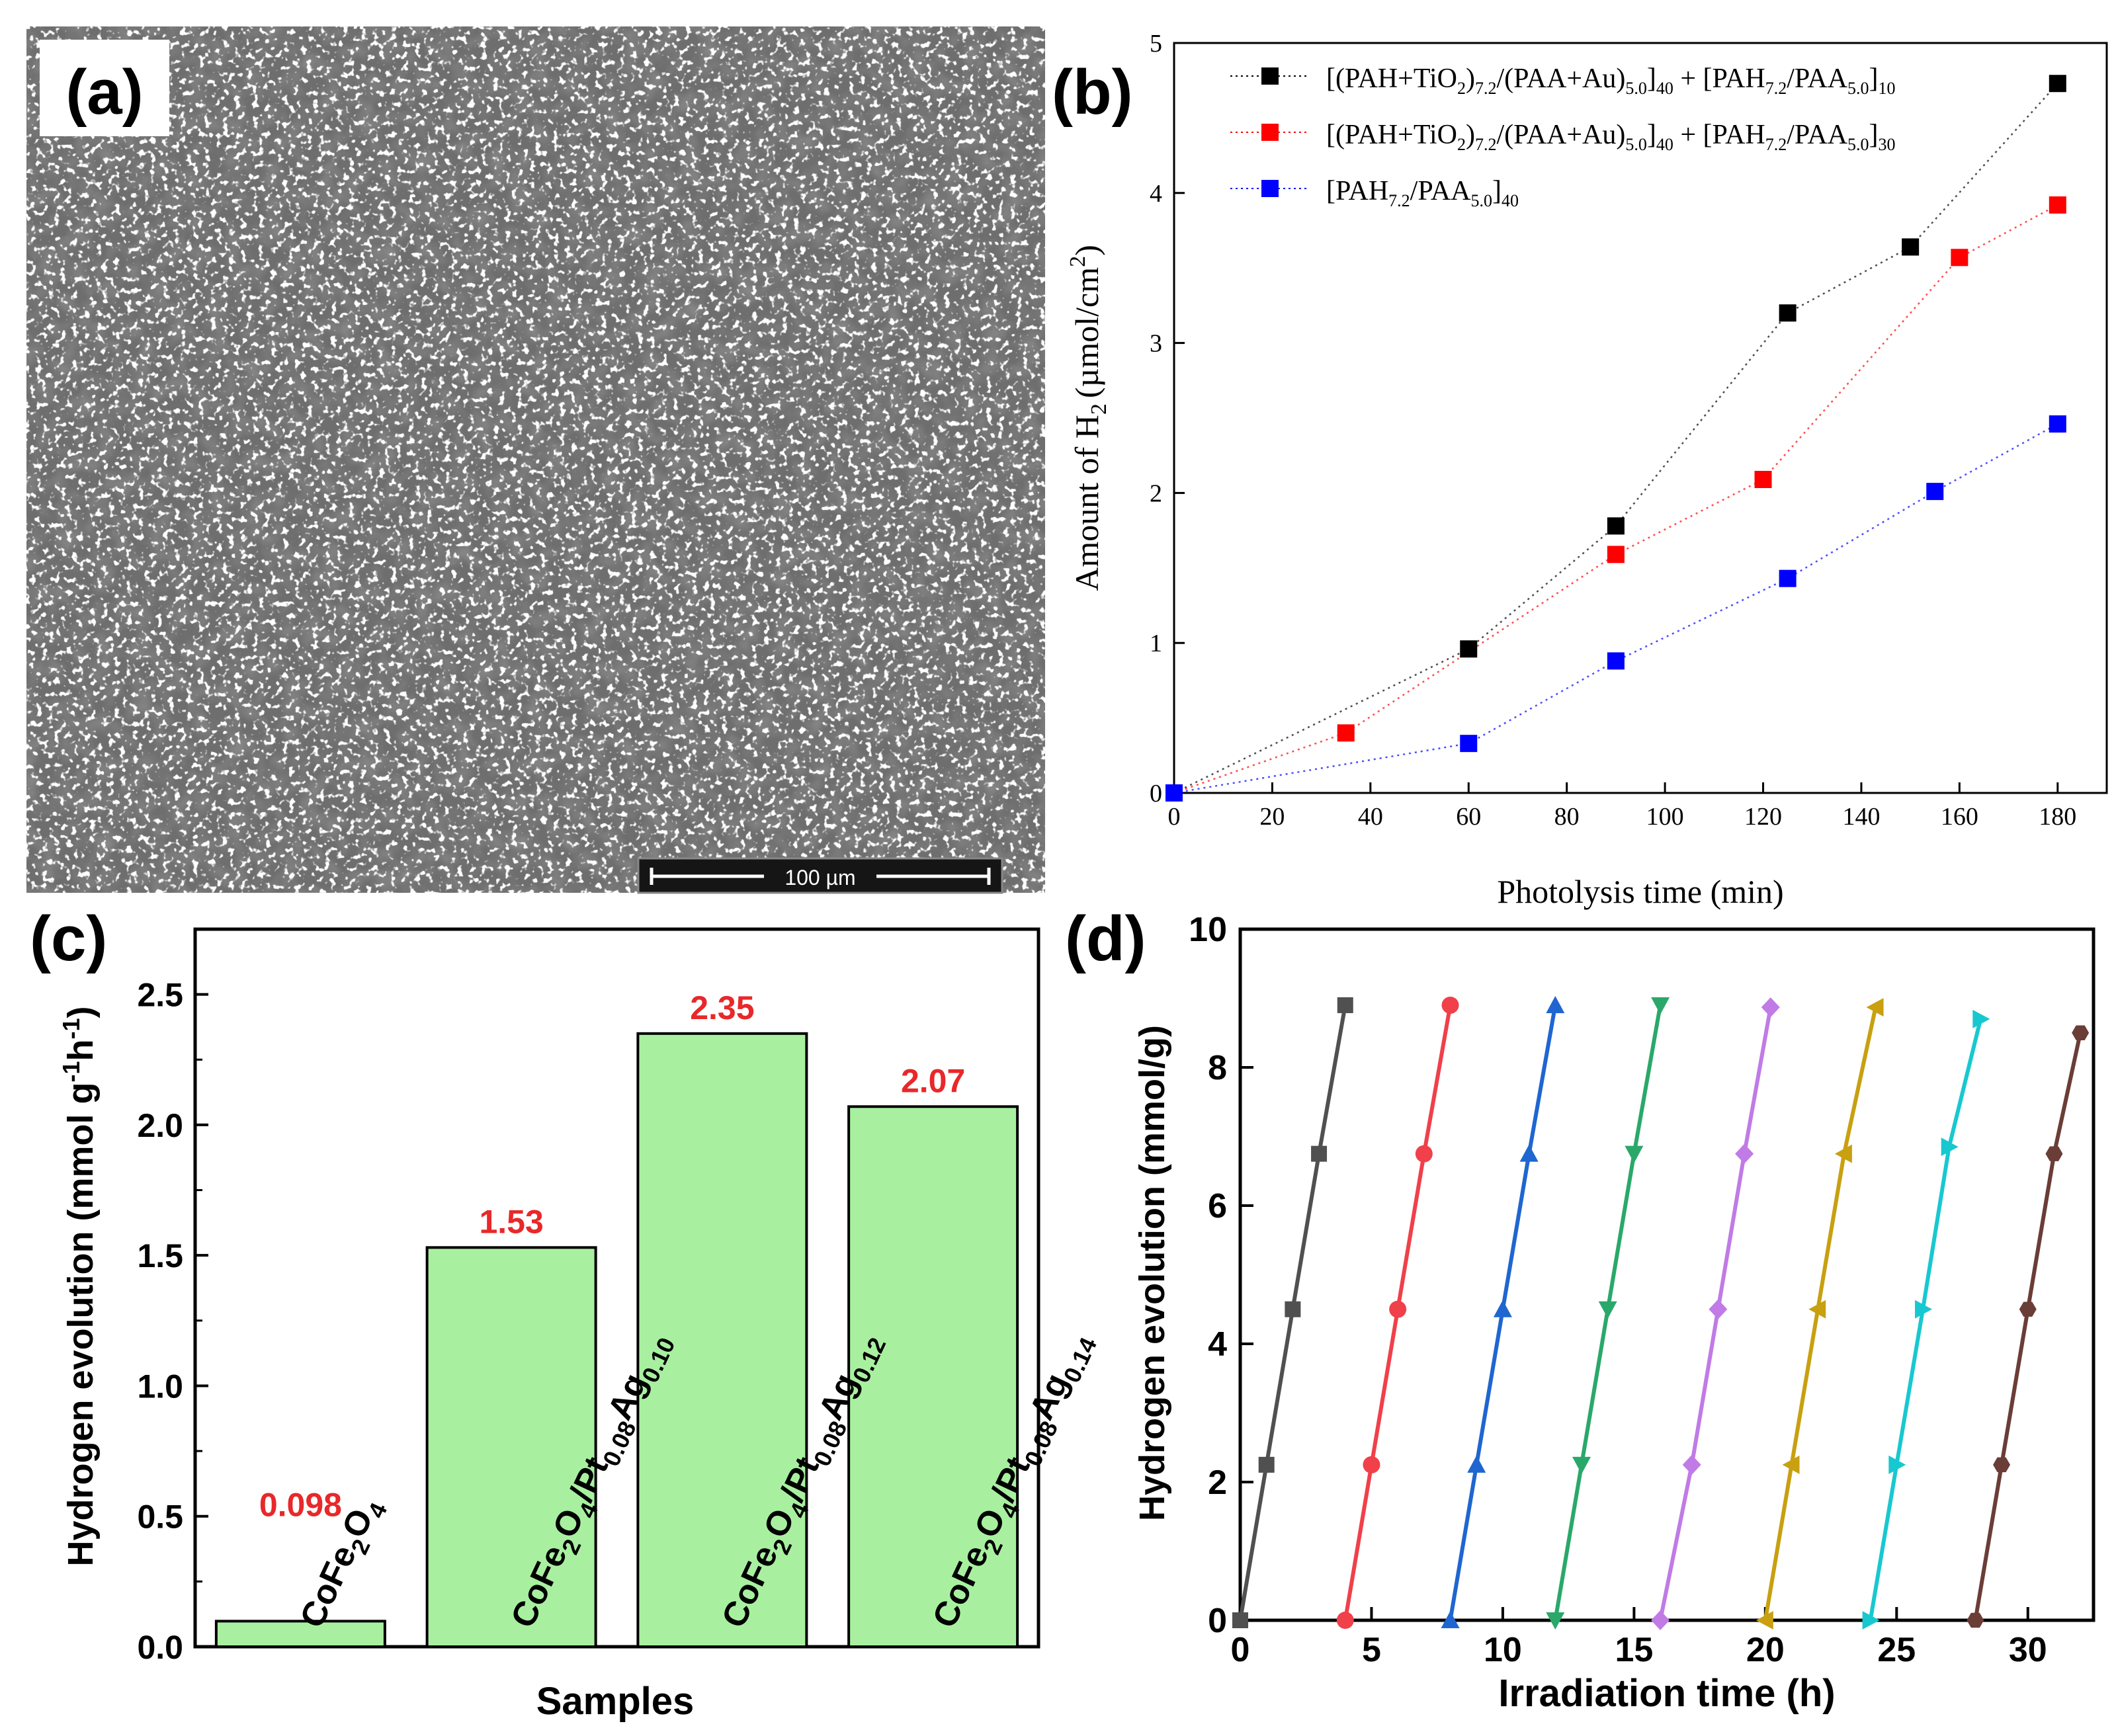 This screenshot has width=2116, height=1736. I want to click on y-tick-label-d-1: 2, so click(1217, 1483).